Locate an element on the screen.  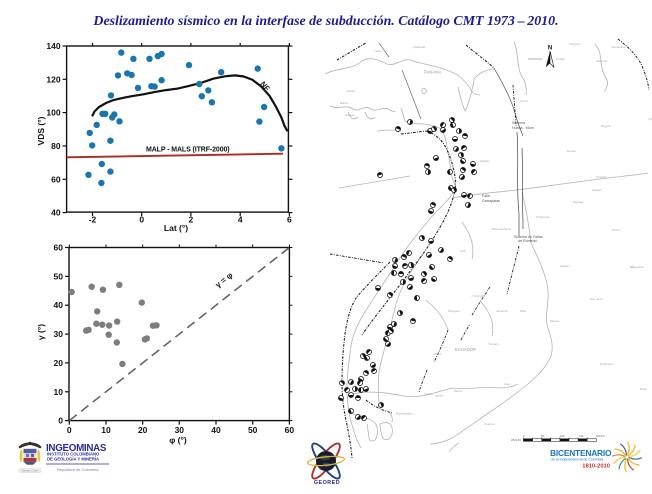
svg-text: Sistema de Fallas is located at coordinates (528, 237).